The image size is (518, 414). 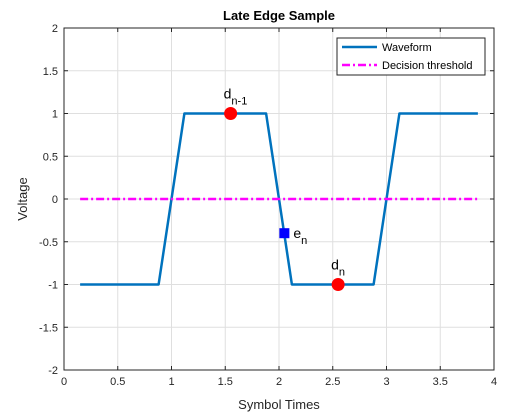 I want to click on y-tick-label: -2, so click(x=53, y=371).